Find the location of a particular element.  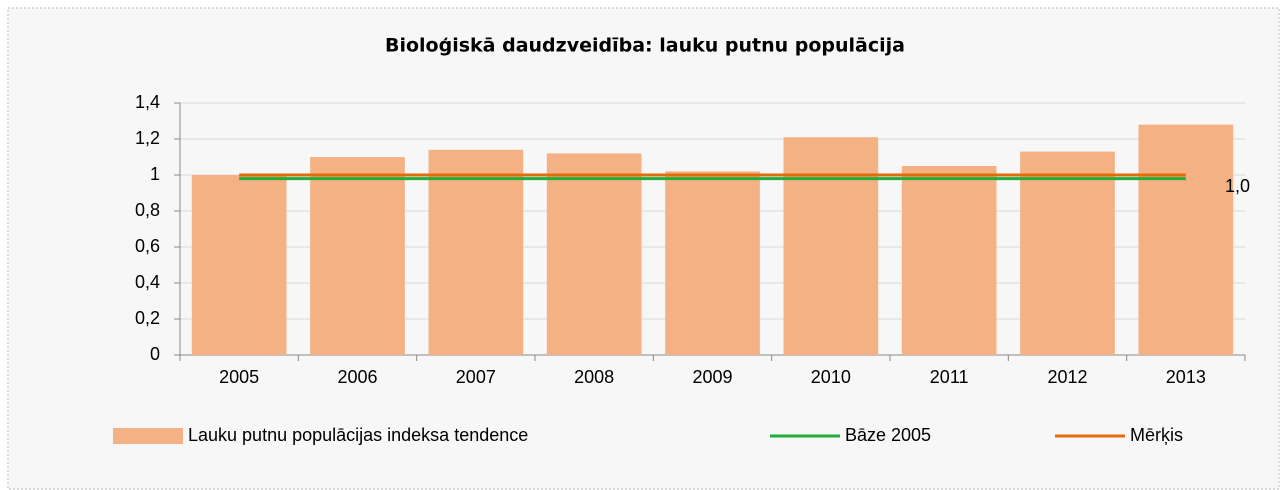

legend-swatch is located at coordinates (148, 436).